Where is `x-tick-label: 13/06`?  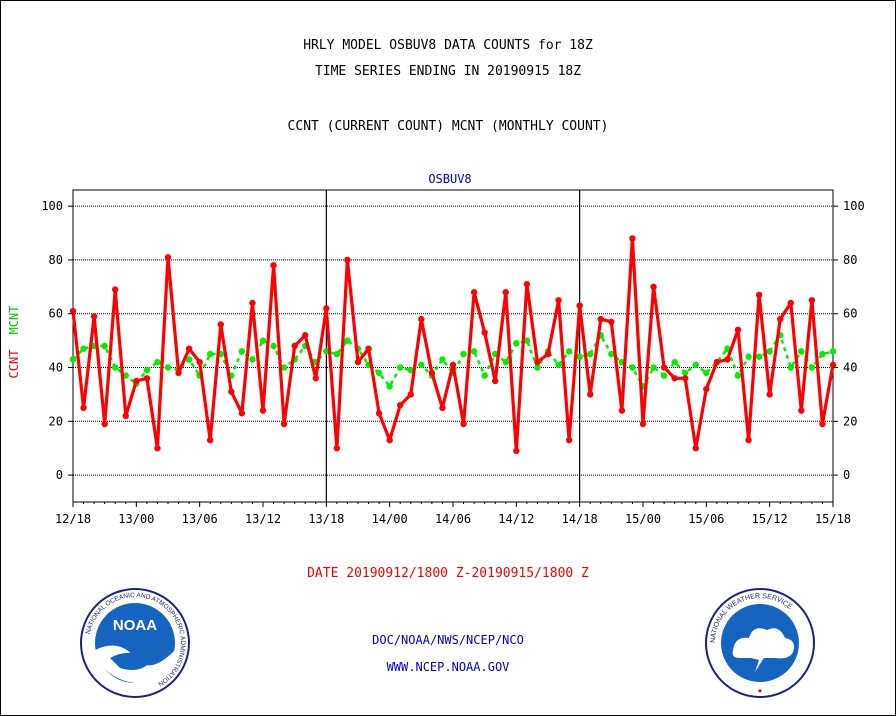
x-tick-label: 13/06 is located at coordinates (200, 519).